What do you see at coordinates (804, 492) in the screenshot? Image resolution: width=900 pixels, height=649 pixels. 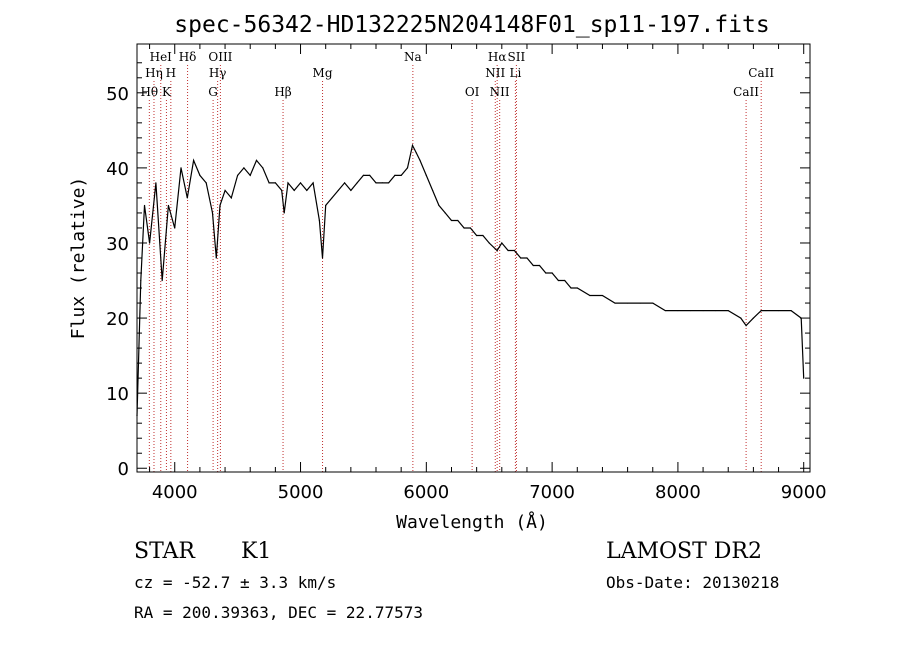 I see `x-tick-label: 9000` at bounding box center [804, 492].